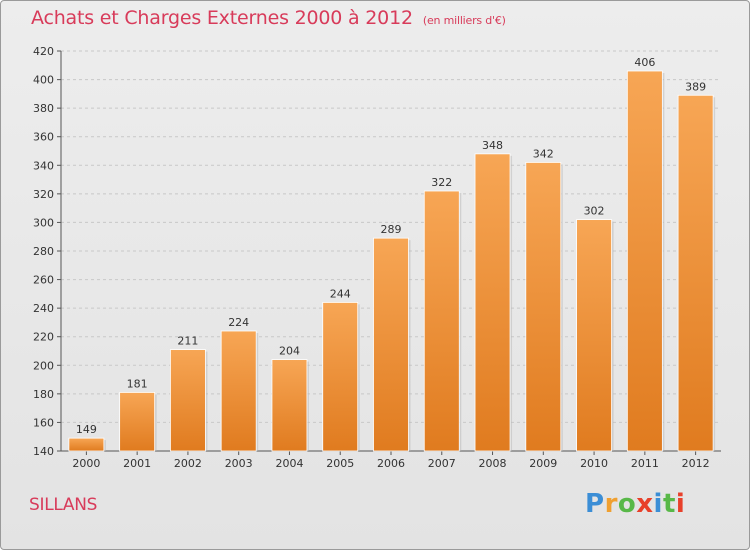  Describe the element at coordinates (239, 463) in the screenshot. I see `x-tick-label: 2003` at that location.